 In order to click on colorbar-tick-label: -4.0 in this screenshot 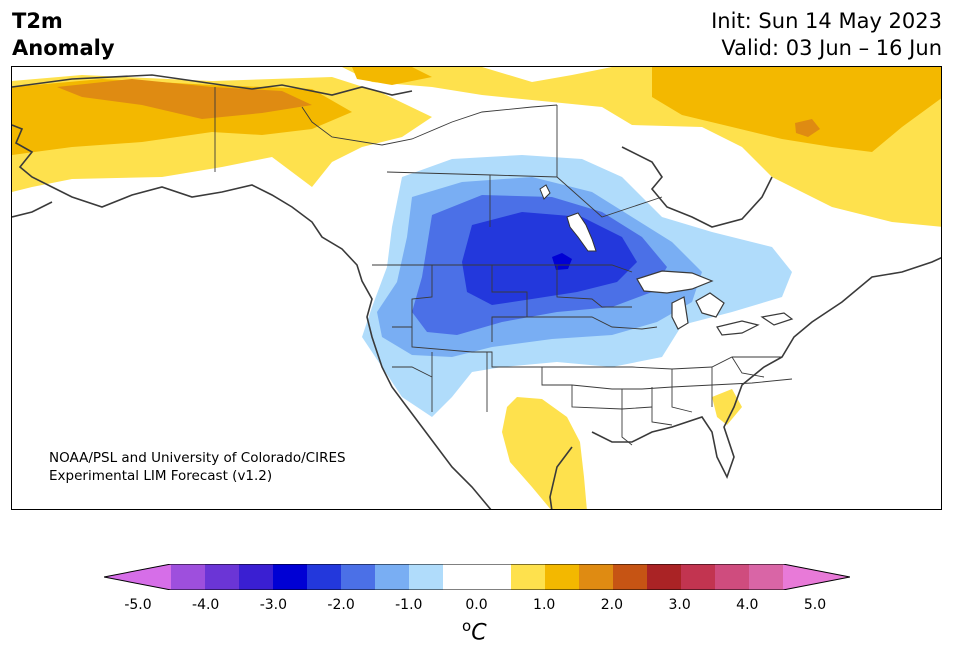, I will do `click(206, 605)`.